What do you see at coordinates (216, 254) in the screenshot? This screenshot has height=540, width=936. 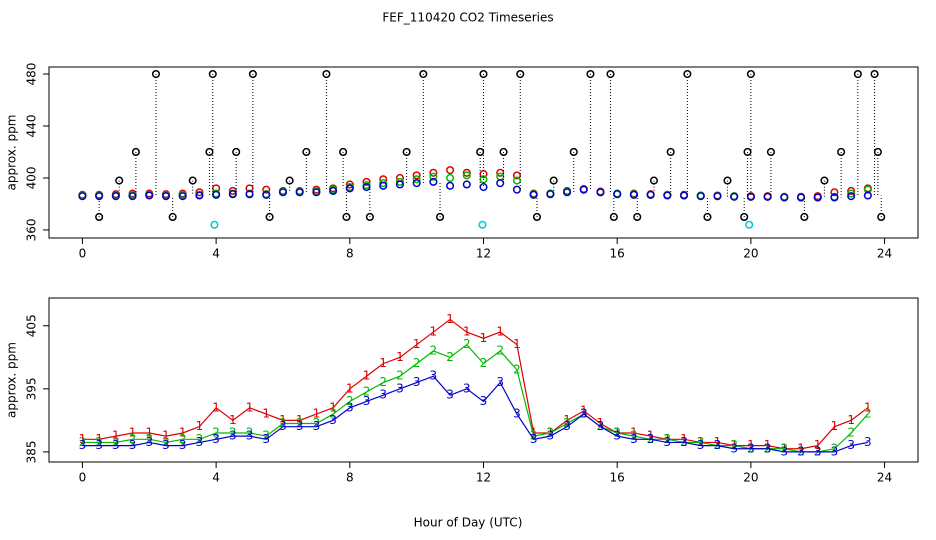 I see `x-tick-label: 4` at bounding box center [216, 254].